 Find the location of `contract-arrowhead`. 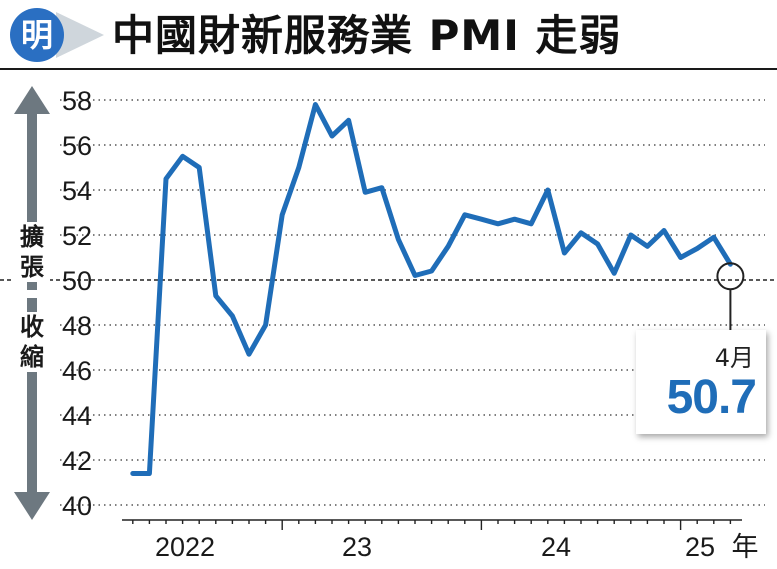

contract-arrowhead is located at coordinates (32, 506).